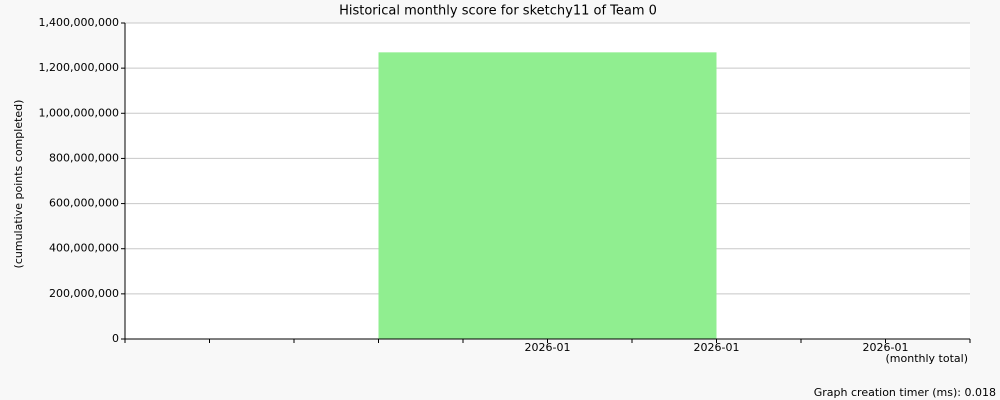  What do you see at coordinates (84, 203) in the screenshot?
I see `y-tick-label: 600,000,000` at bounding box center [84, 203].